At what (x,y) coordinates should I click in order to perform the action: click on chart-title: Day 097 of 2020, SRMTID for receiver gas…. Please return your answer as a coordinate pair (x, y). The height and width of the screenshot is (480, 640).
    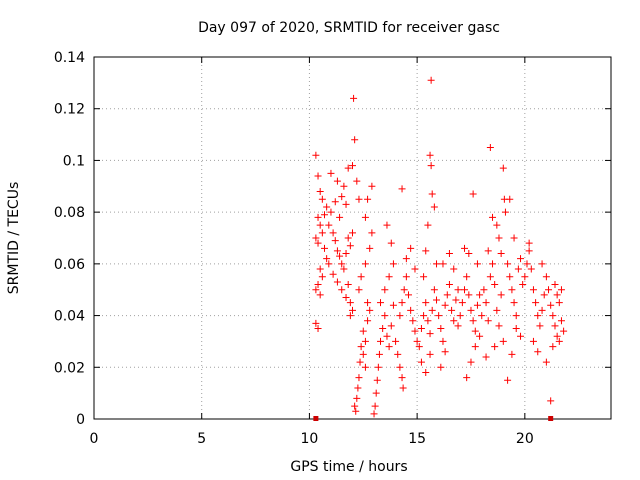
    Looking at the image, I should click on (349, 28).